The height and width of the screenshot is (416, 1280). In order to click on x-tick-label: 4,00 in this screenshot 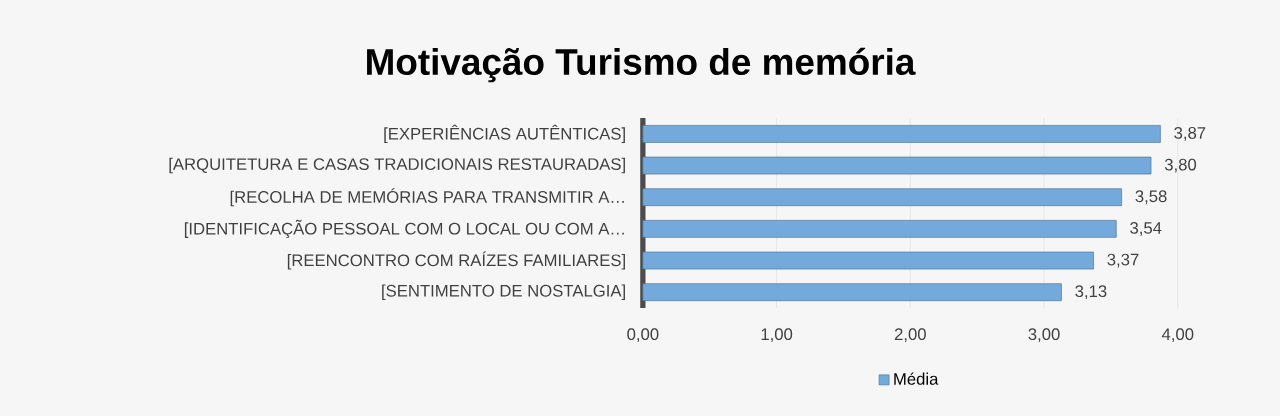, I will do `click(1177, 335)`.